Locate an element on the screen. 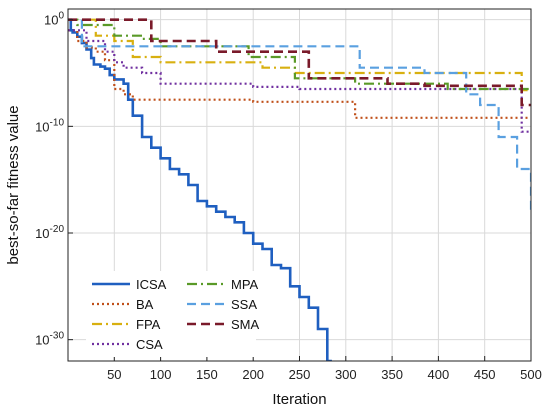  y-tick-label: 100 is located at coordinates (54, 19).